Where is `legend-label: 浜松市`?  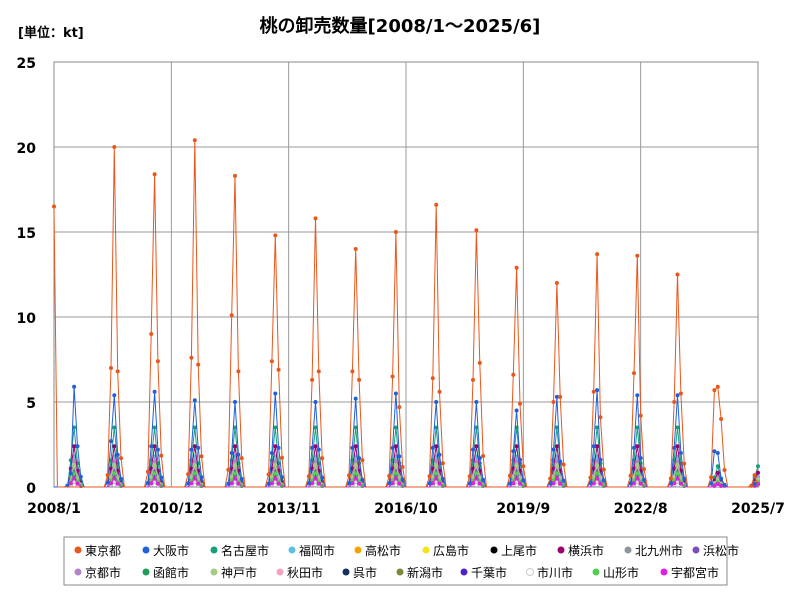
legend-label: 浜松市 is located at coordinates (721, 550).